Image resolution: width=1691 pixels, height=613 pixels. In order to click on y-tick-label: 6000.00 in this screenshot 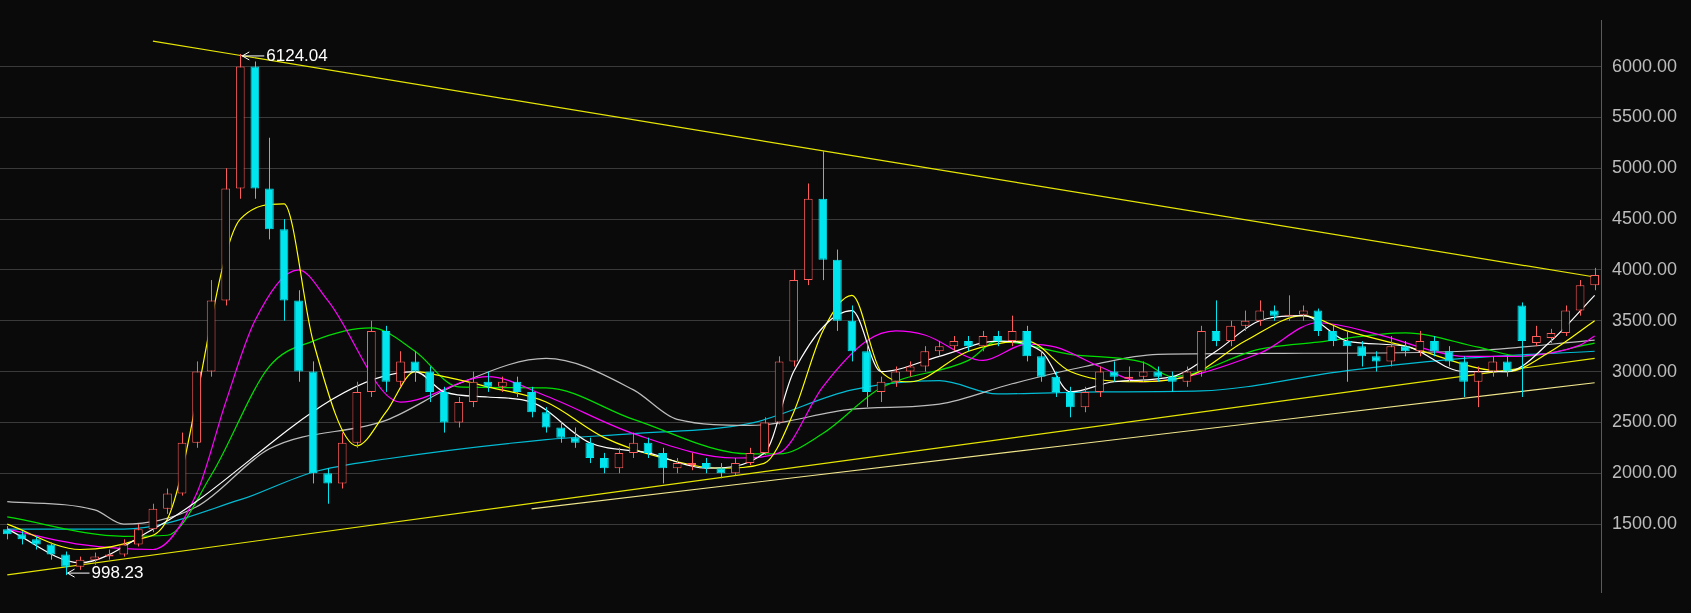, I will do `click(1644, 65)`.